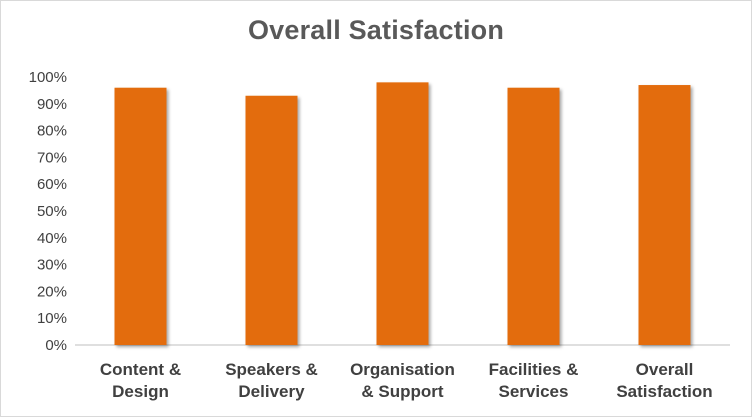  Describe the element at coordinates (140, 391) in the screenshot. I see `x-category-label: Design` at that location.